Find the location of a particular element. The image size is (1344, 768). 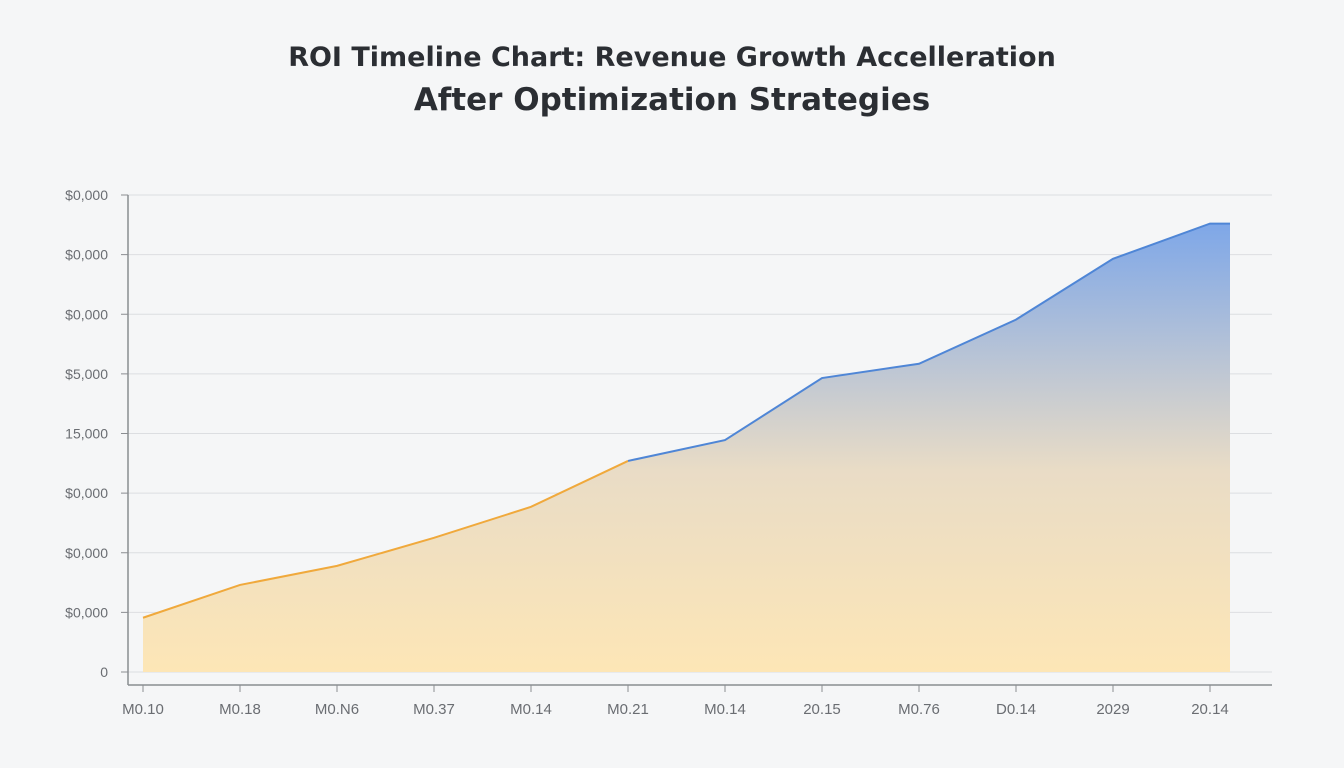

x-tick-label: M0.21 is located at coordinates (628, 709).